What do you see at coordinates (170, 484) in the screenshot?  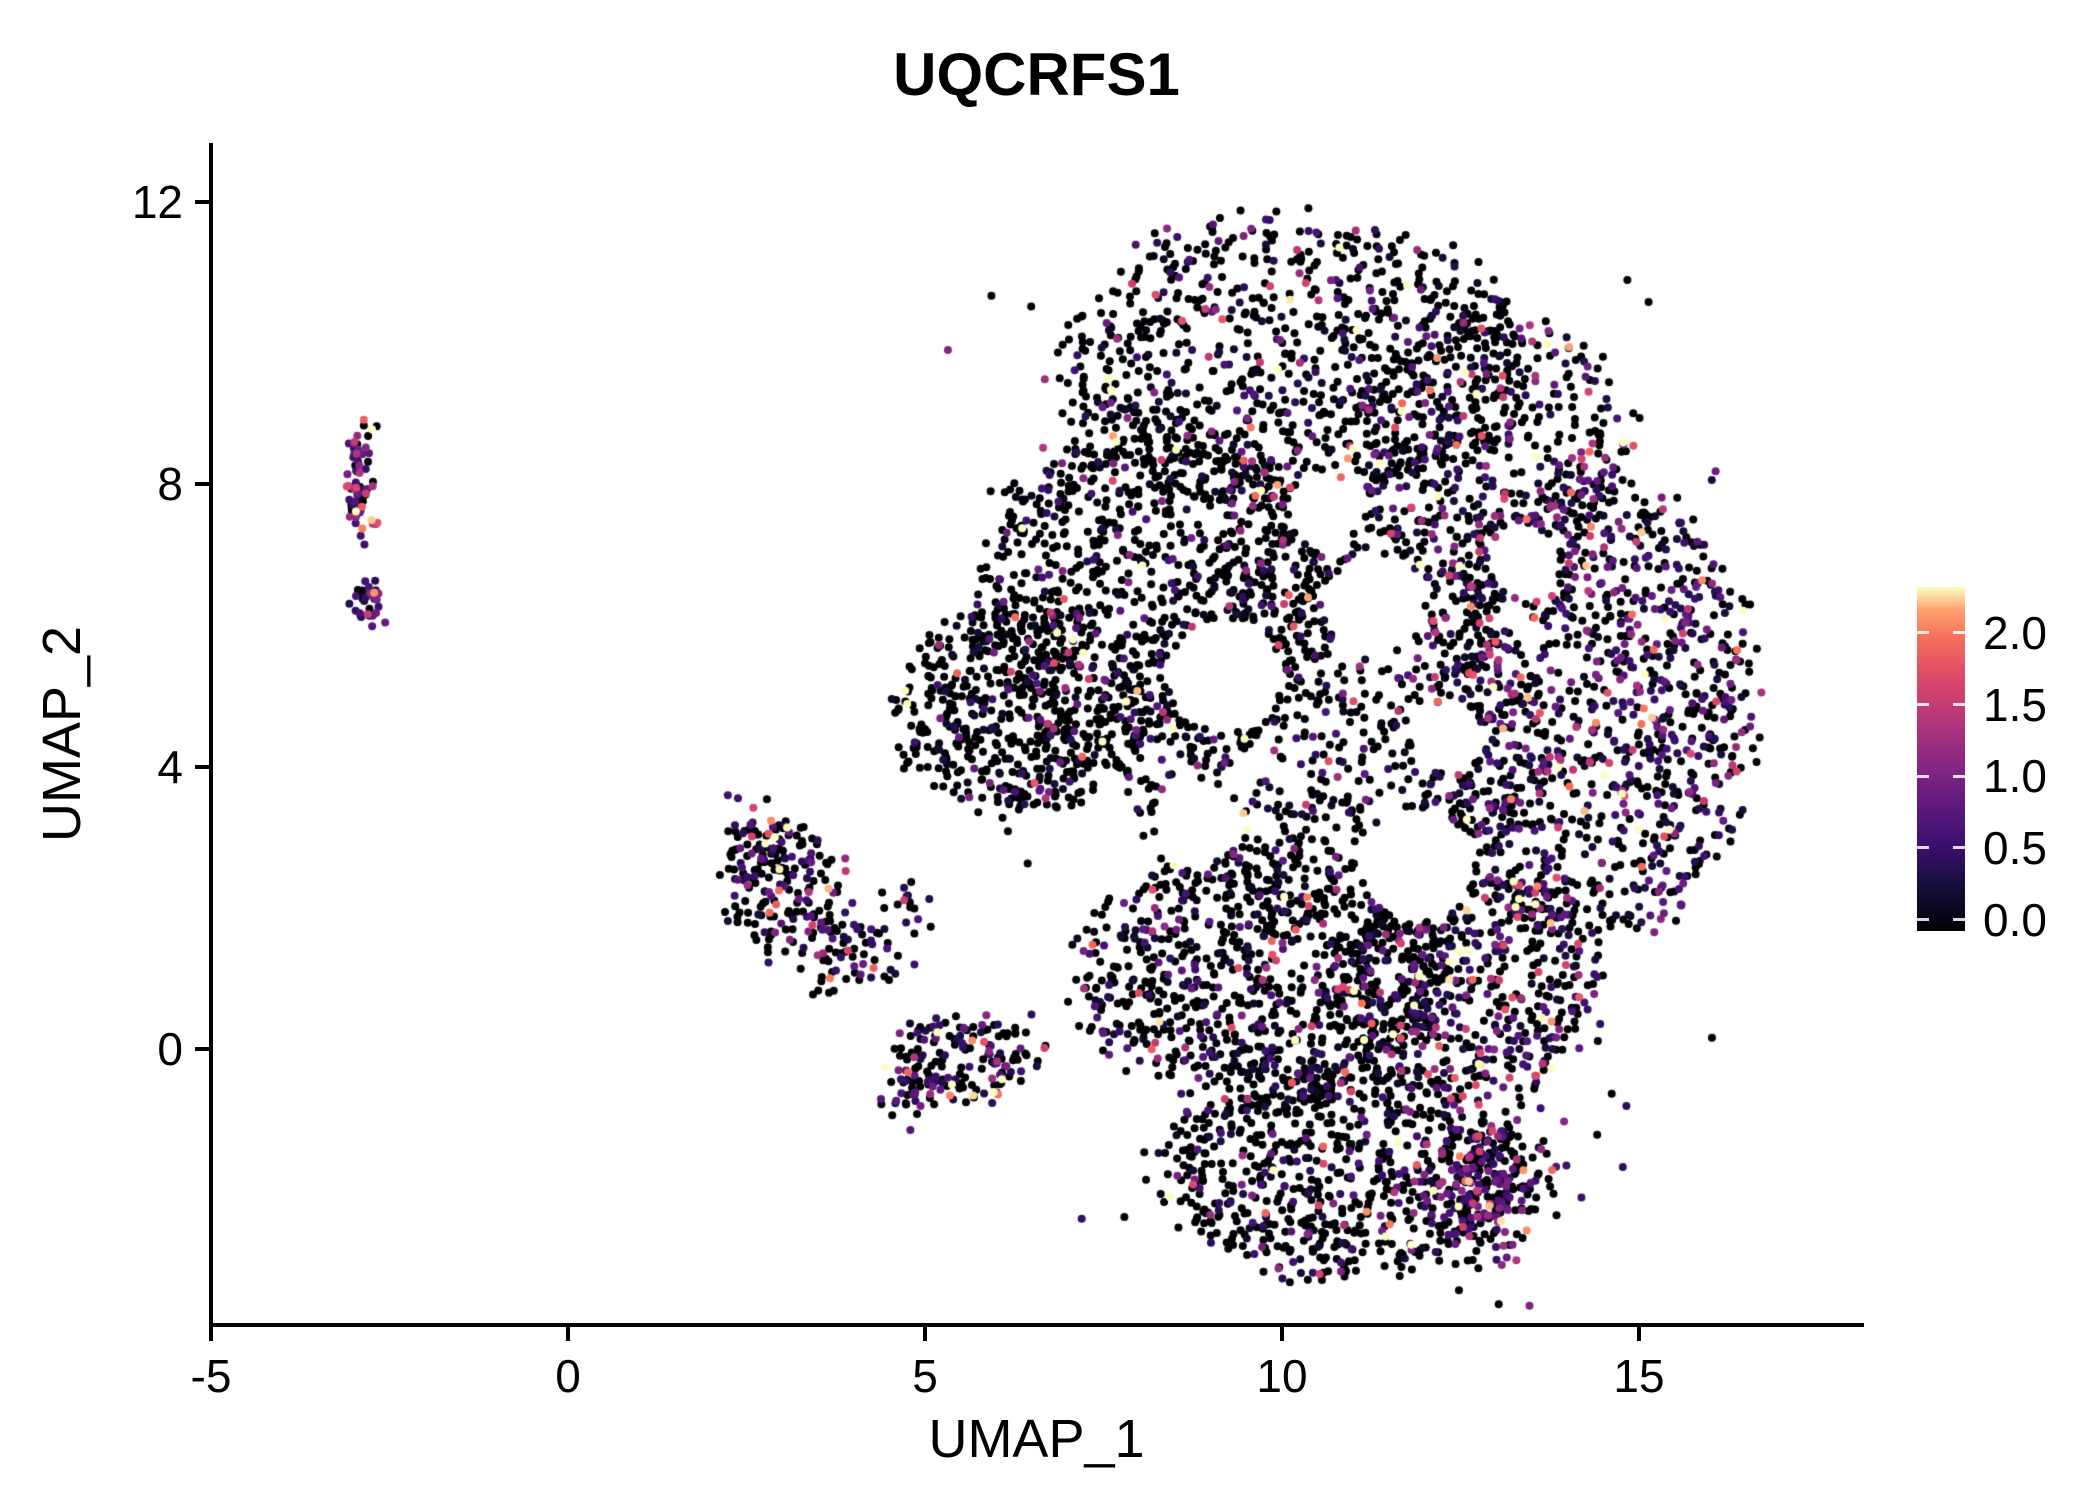 I see `y-tick-label: 8` at bounding box center [170, 484].